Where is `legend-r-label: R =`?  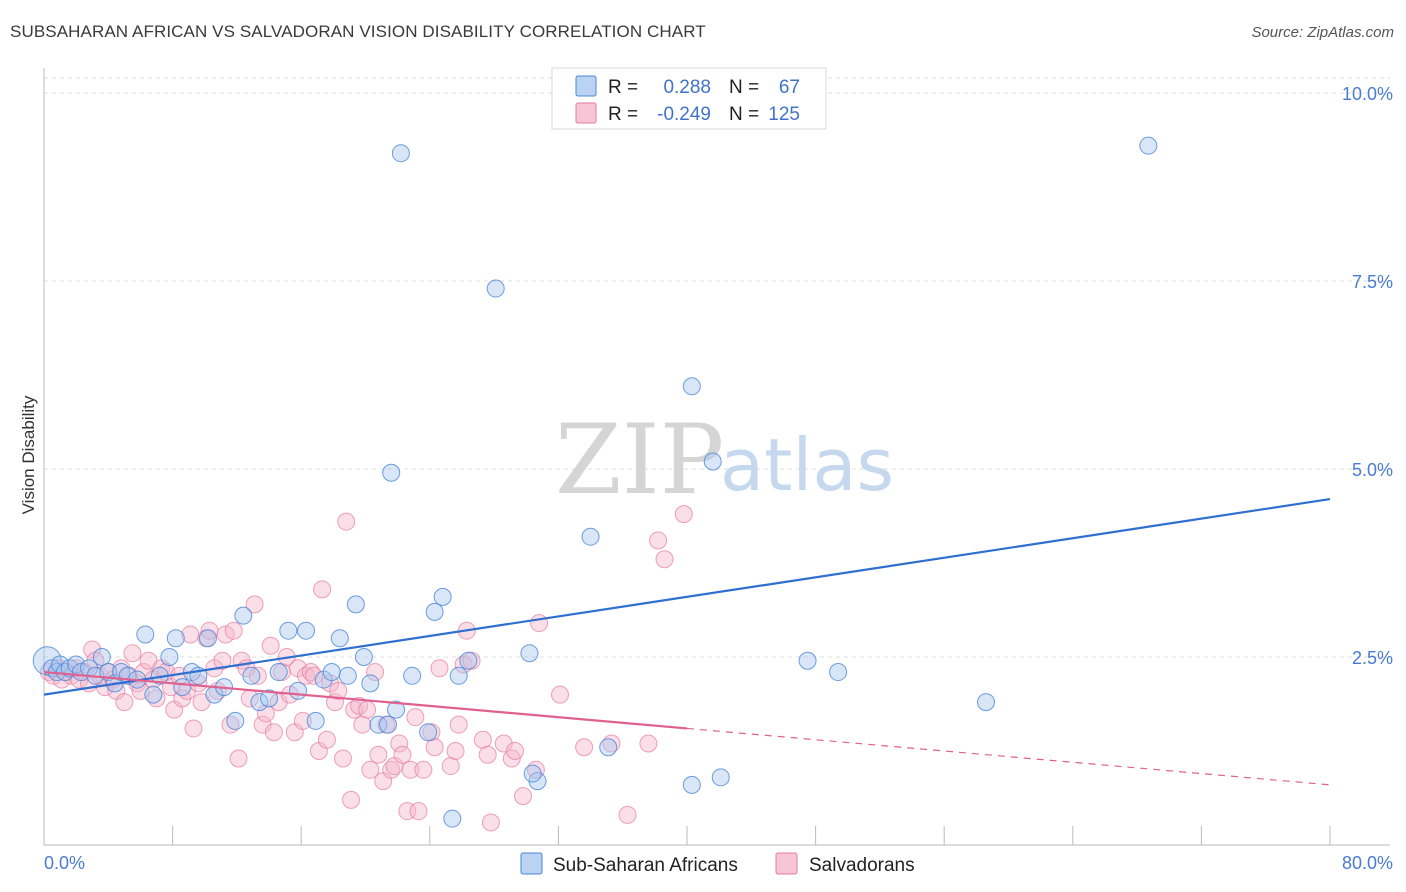 legend-r-label: R = is located at coordinates (623, 87).